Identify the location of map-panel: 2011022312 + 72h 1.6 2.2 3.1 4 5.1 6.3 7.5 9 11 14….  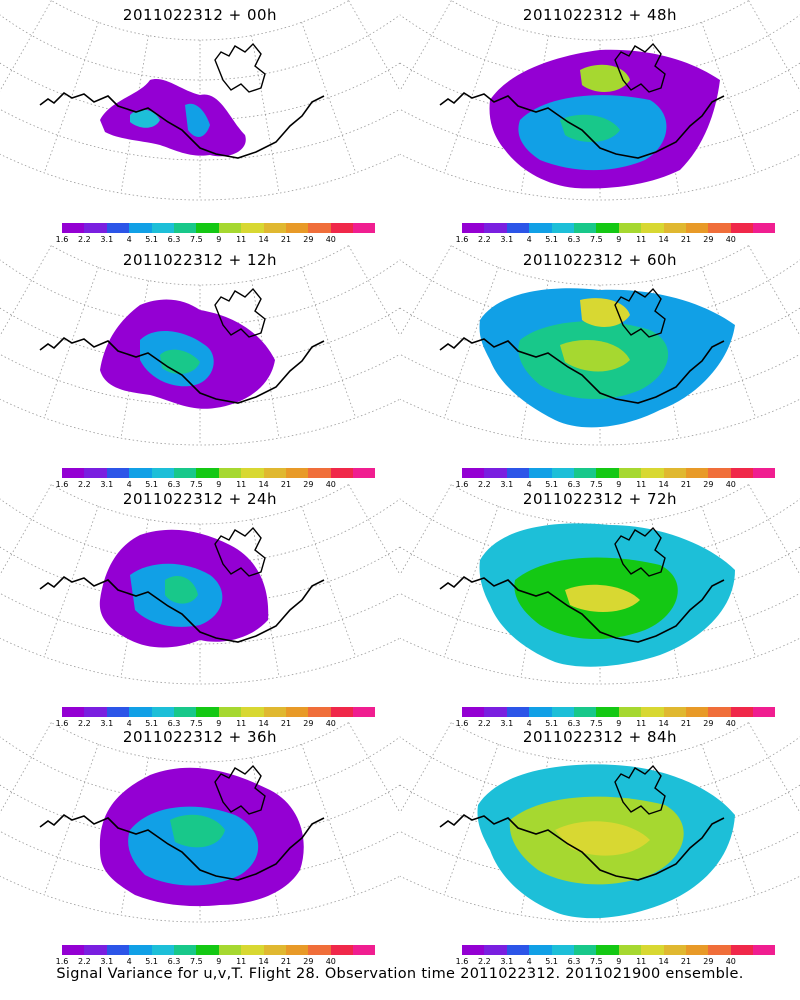
(600, 606).